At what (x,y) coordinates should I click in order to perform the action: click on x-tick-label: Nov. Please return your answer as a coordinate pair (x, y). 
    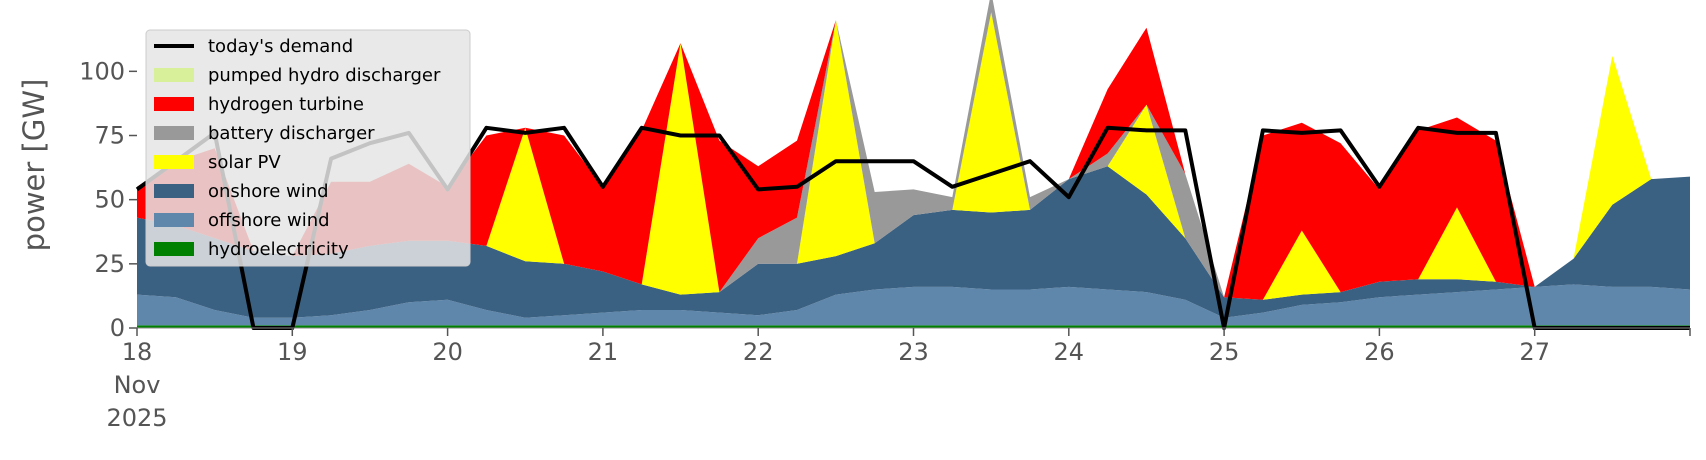
    Looking at the image, I should click on (137, 385).